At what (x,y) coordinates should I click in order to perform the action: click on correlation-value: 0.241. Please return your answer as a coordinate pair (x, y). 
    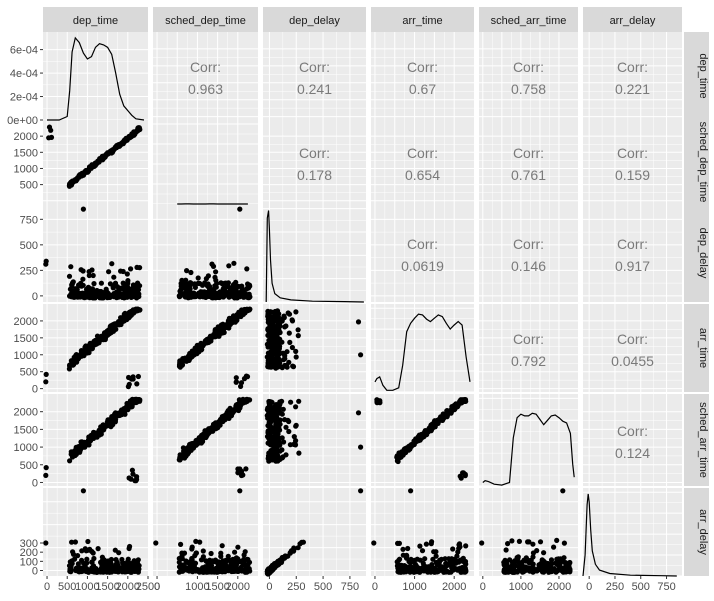
    Looking at the image, I should click on (314, 89).